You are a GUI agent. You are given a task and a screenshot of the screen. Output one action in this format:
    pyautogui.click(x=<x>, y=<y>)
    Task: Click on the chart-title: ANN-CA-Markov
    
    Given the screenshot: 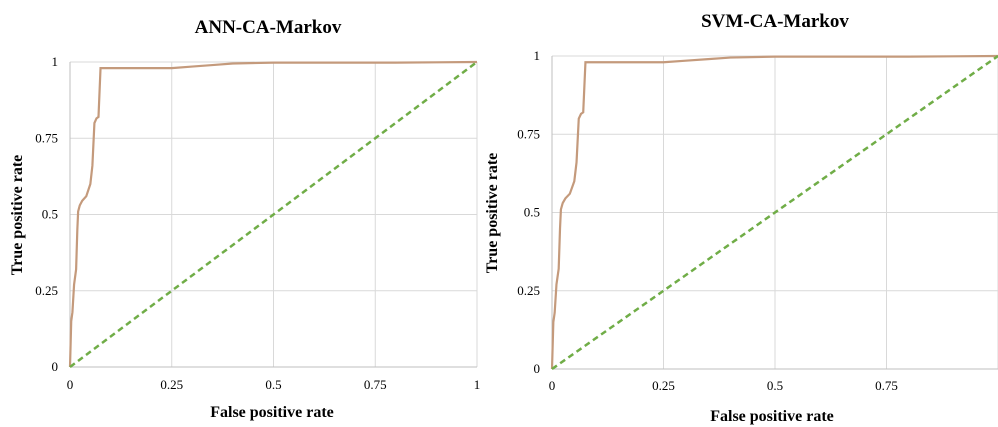 What is the action you would take?
    pyautogui.click(x=268, y=27)
    